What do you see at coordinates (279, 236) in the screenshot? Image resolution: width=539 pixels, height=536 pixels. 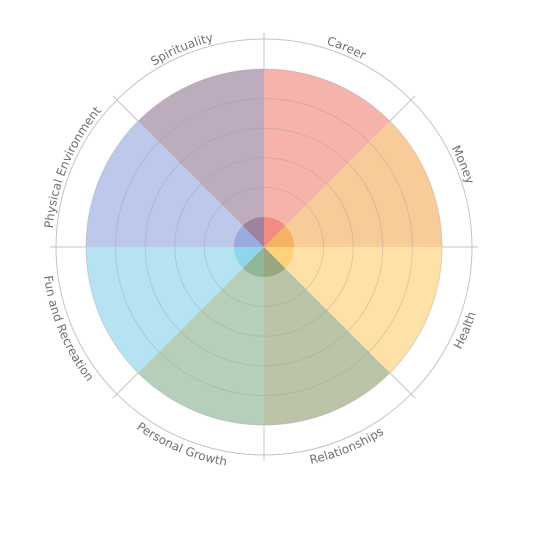 I see `center-segment-money` at bounding box center [279, 236].